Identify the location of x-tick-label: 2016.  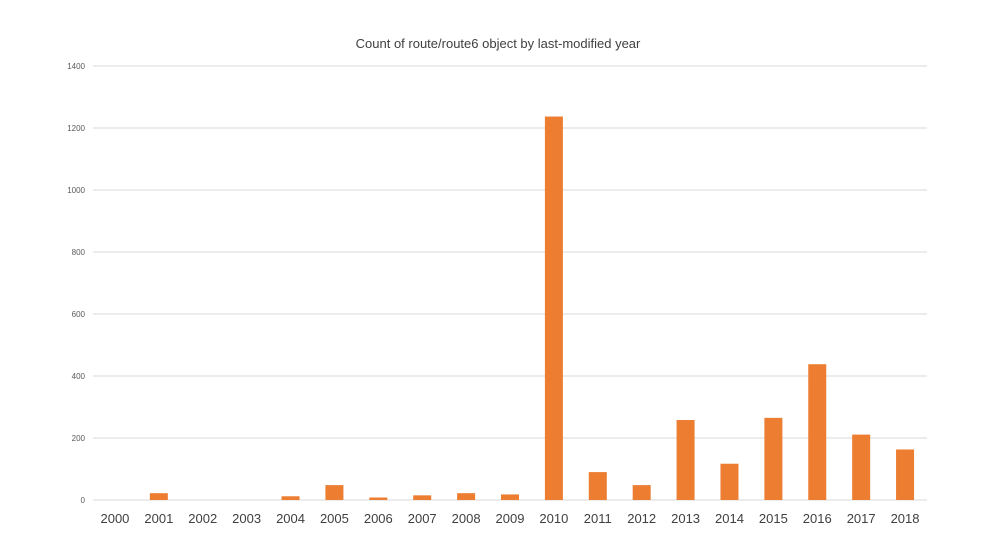
(817, 518).